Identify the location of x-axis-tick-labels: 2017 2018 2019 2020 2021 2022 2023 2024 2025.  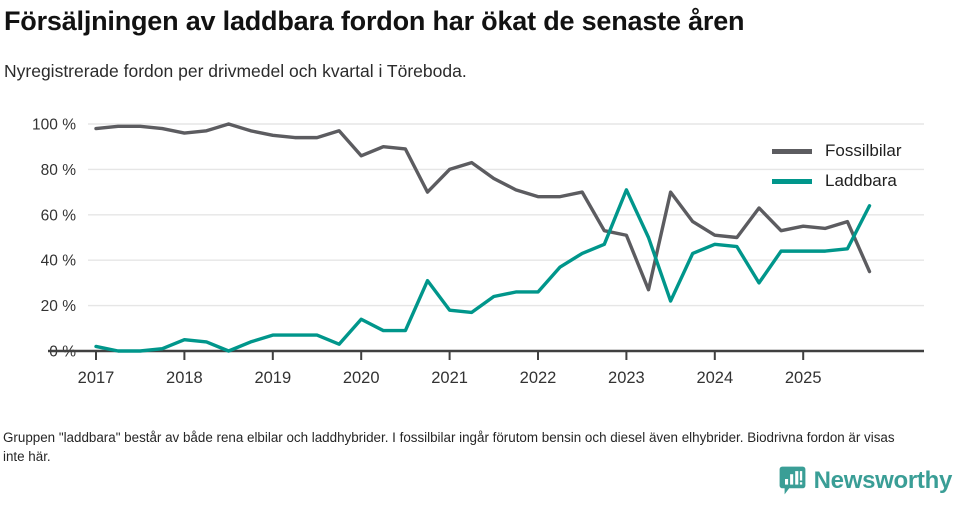
(450, 378).